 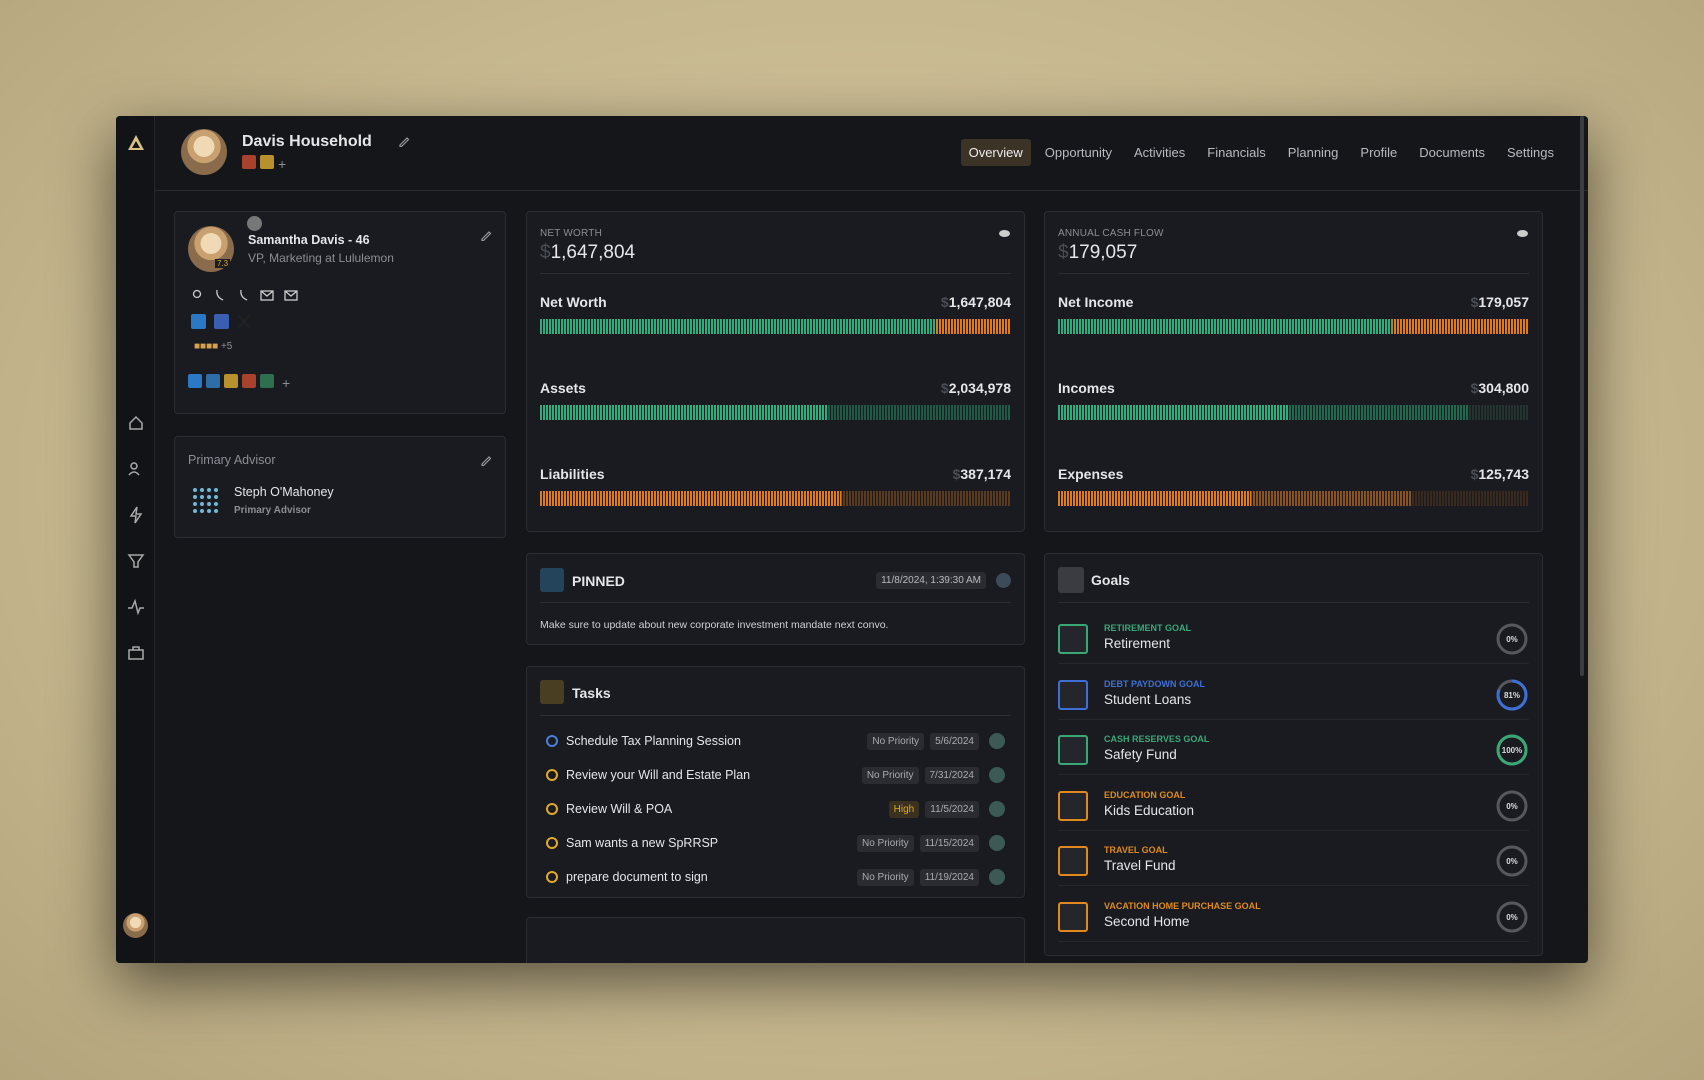 I want to click on pinned-title: PINNED, so click(x=598, y=581).